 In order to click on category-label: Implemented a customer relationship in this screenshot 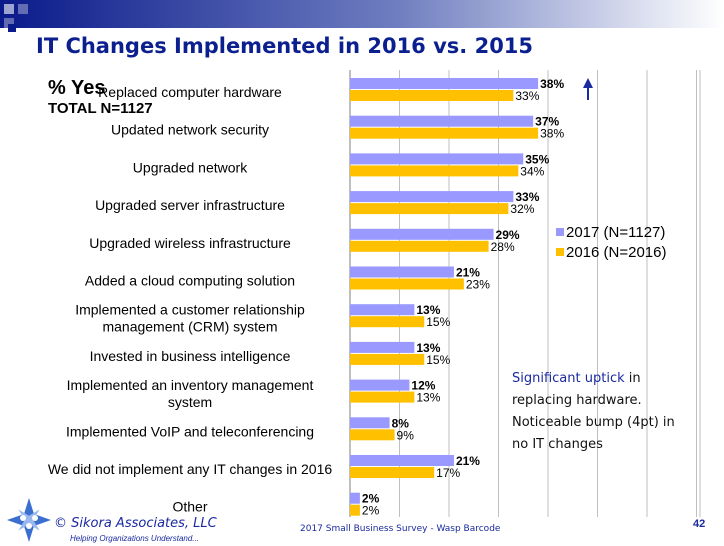, I will do `click(190, 310)`.